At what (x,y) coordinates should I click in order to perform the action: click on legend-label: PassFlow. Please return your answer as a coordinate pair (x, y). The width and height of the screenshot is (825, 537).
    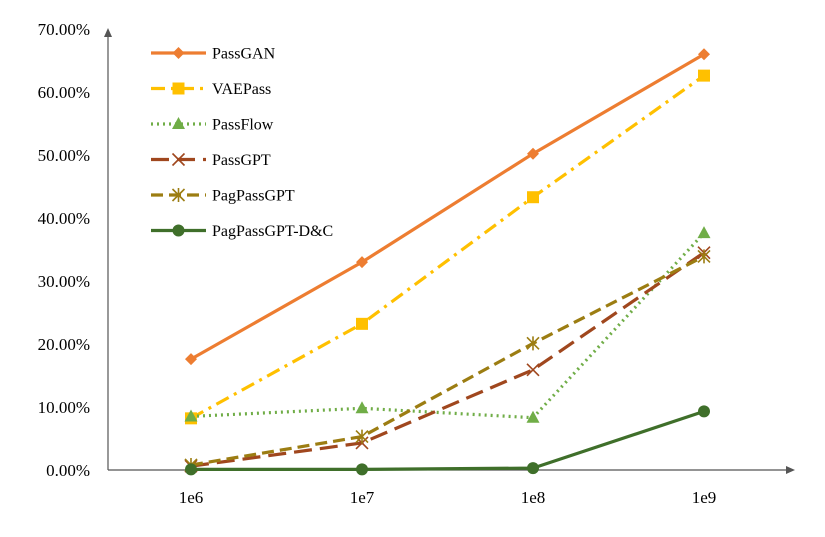
    Looking at the image, I should click on (243, 125).